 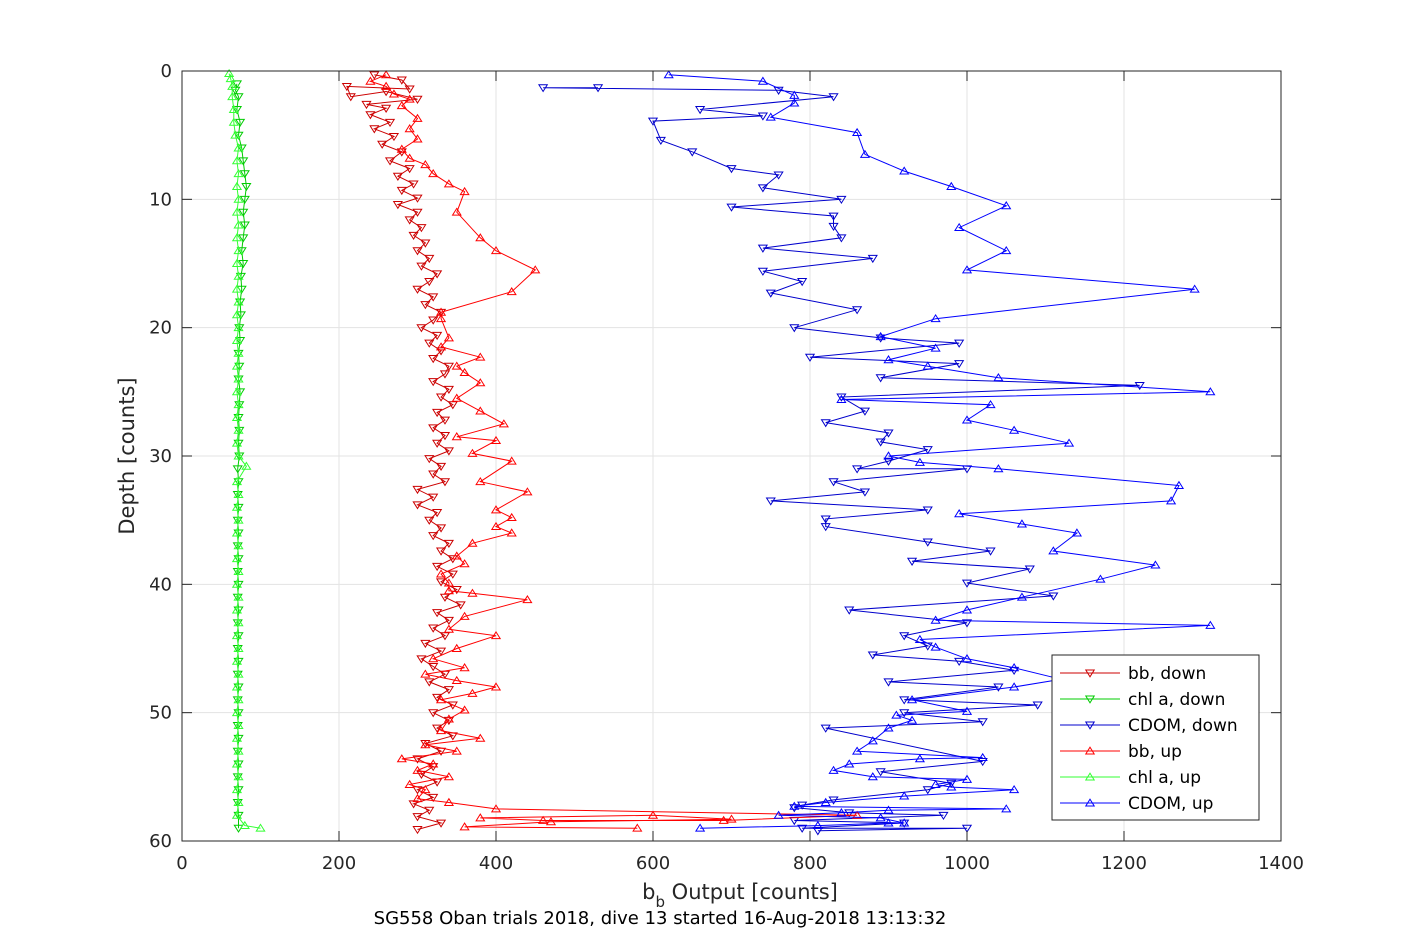 I want to click on x-tick-label: 400, so click(x=496, y=863).